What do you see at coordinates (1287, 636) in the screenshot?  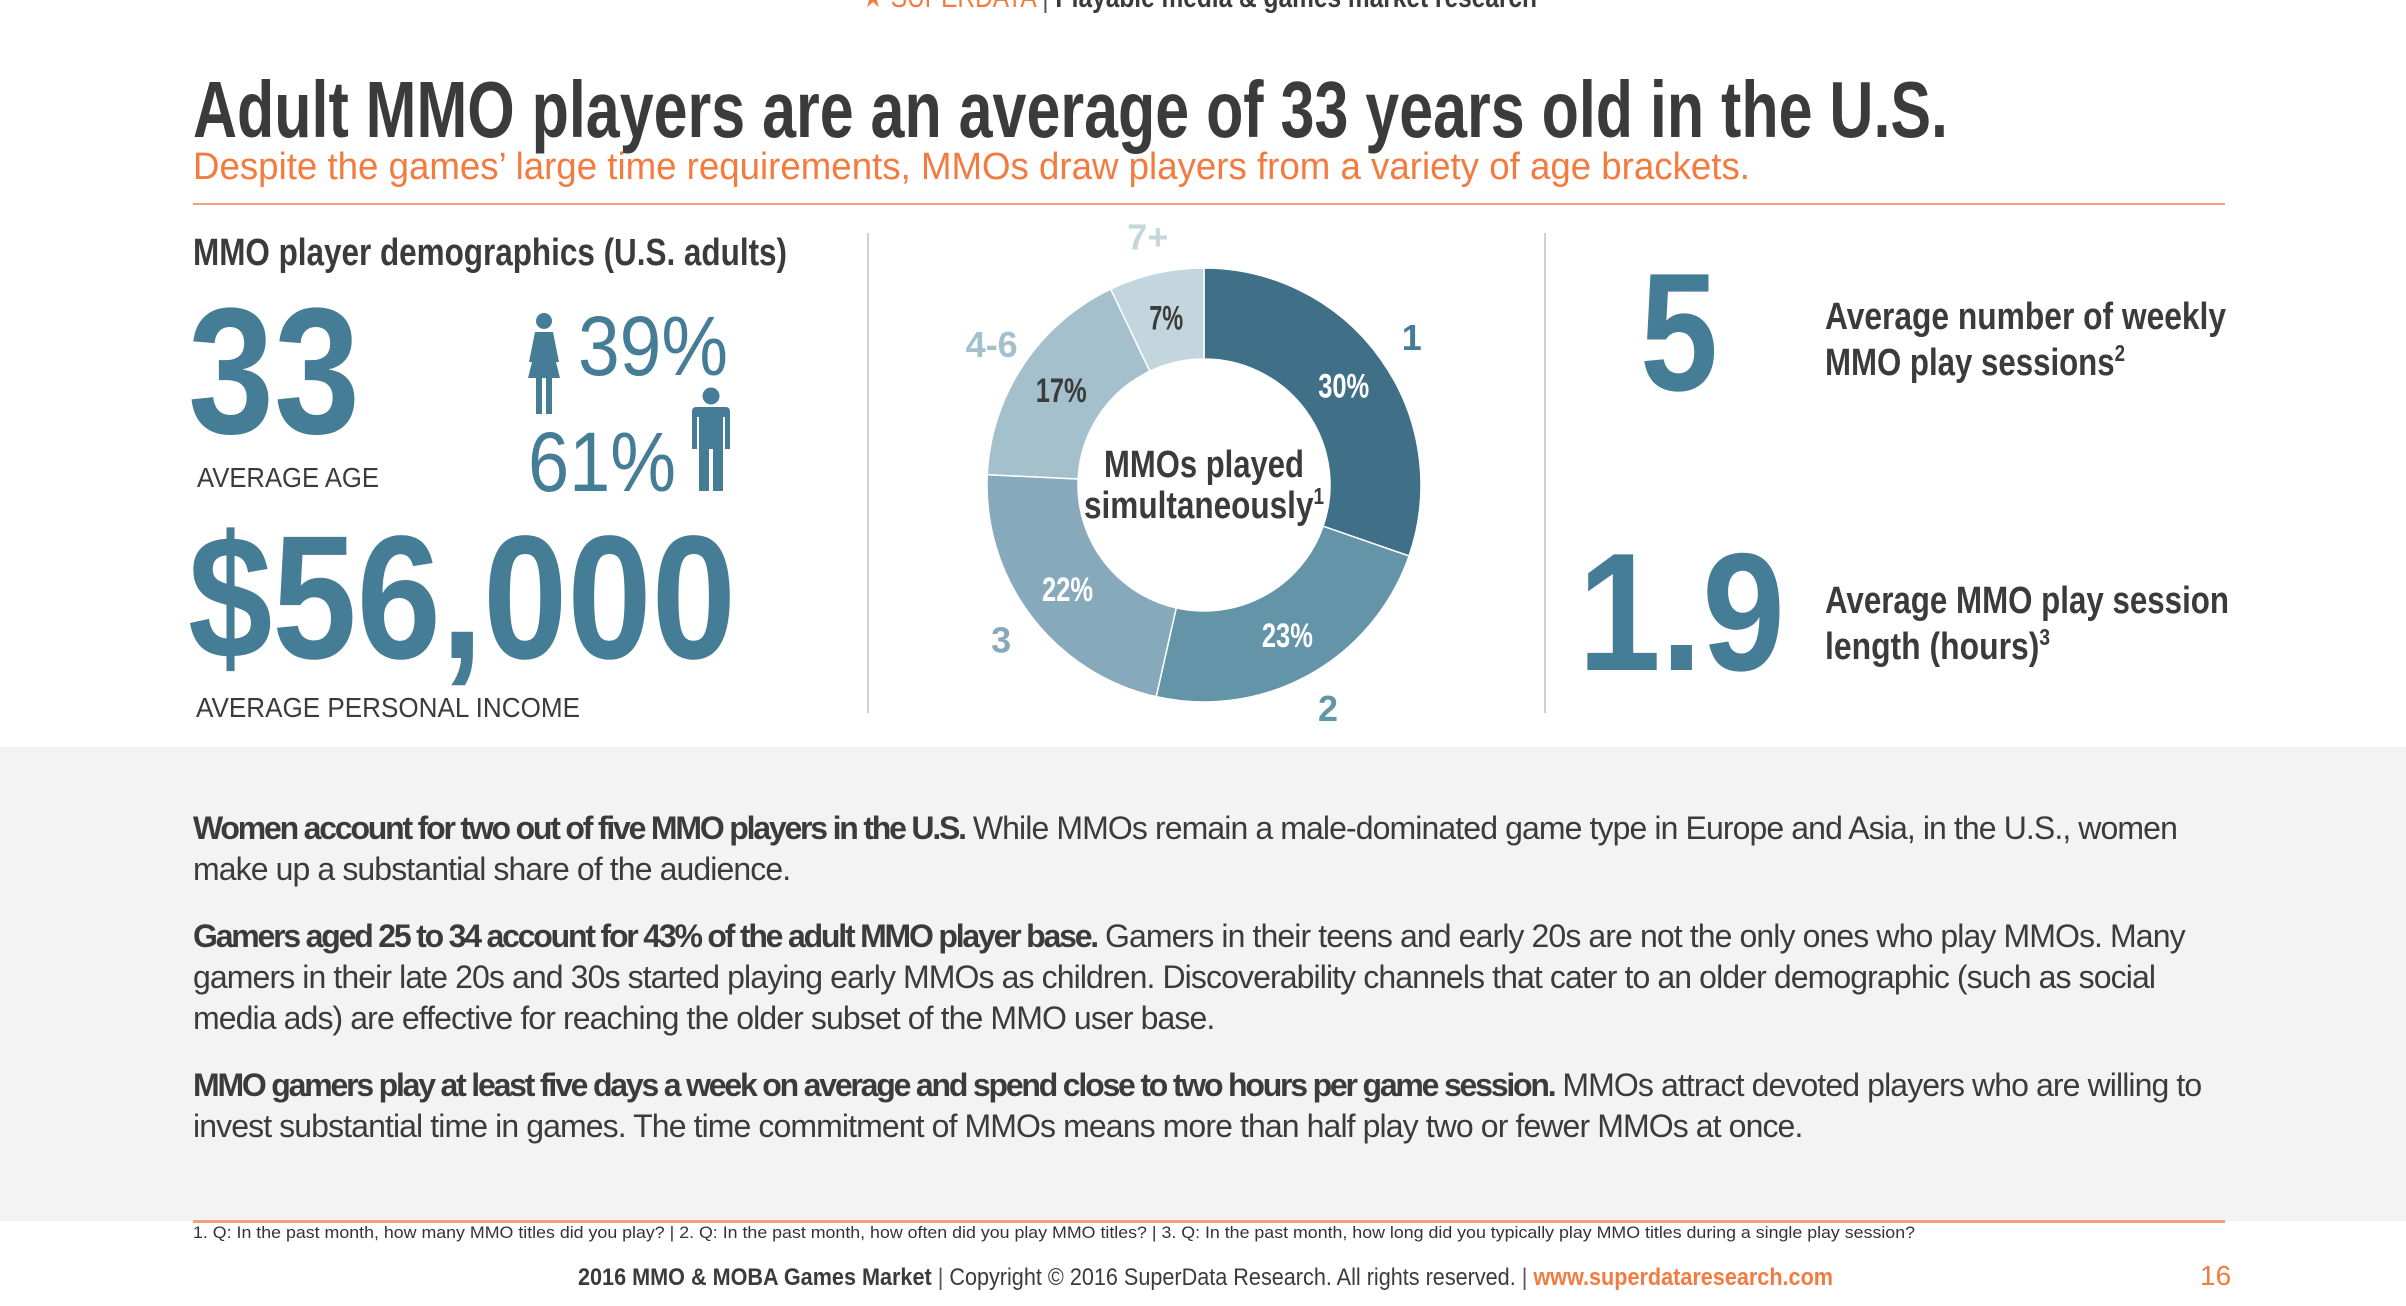 I see `donut-value-label: 23%` at bounding box center [1287, 636].